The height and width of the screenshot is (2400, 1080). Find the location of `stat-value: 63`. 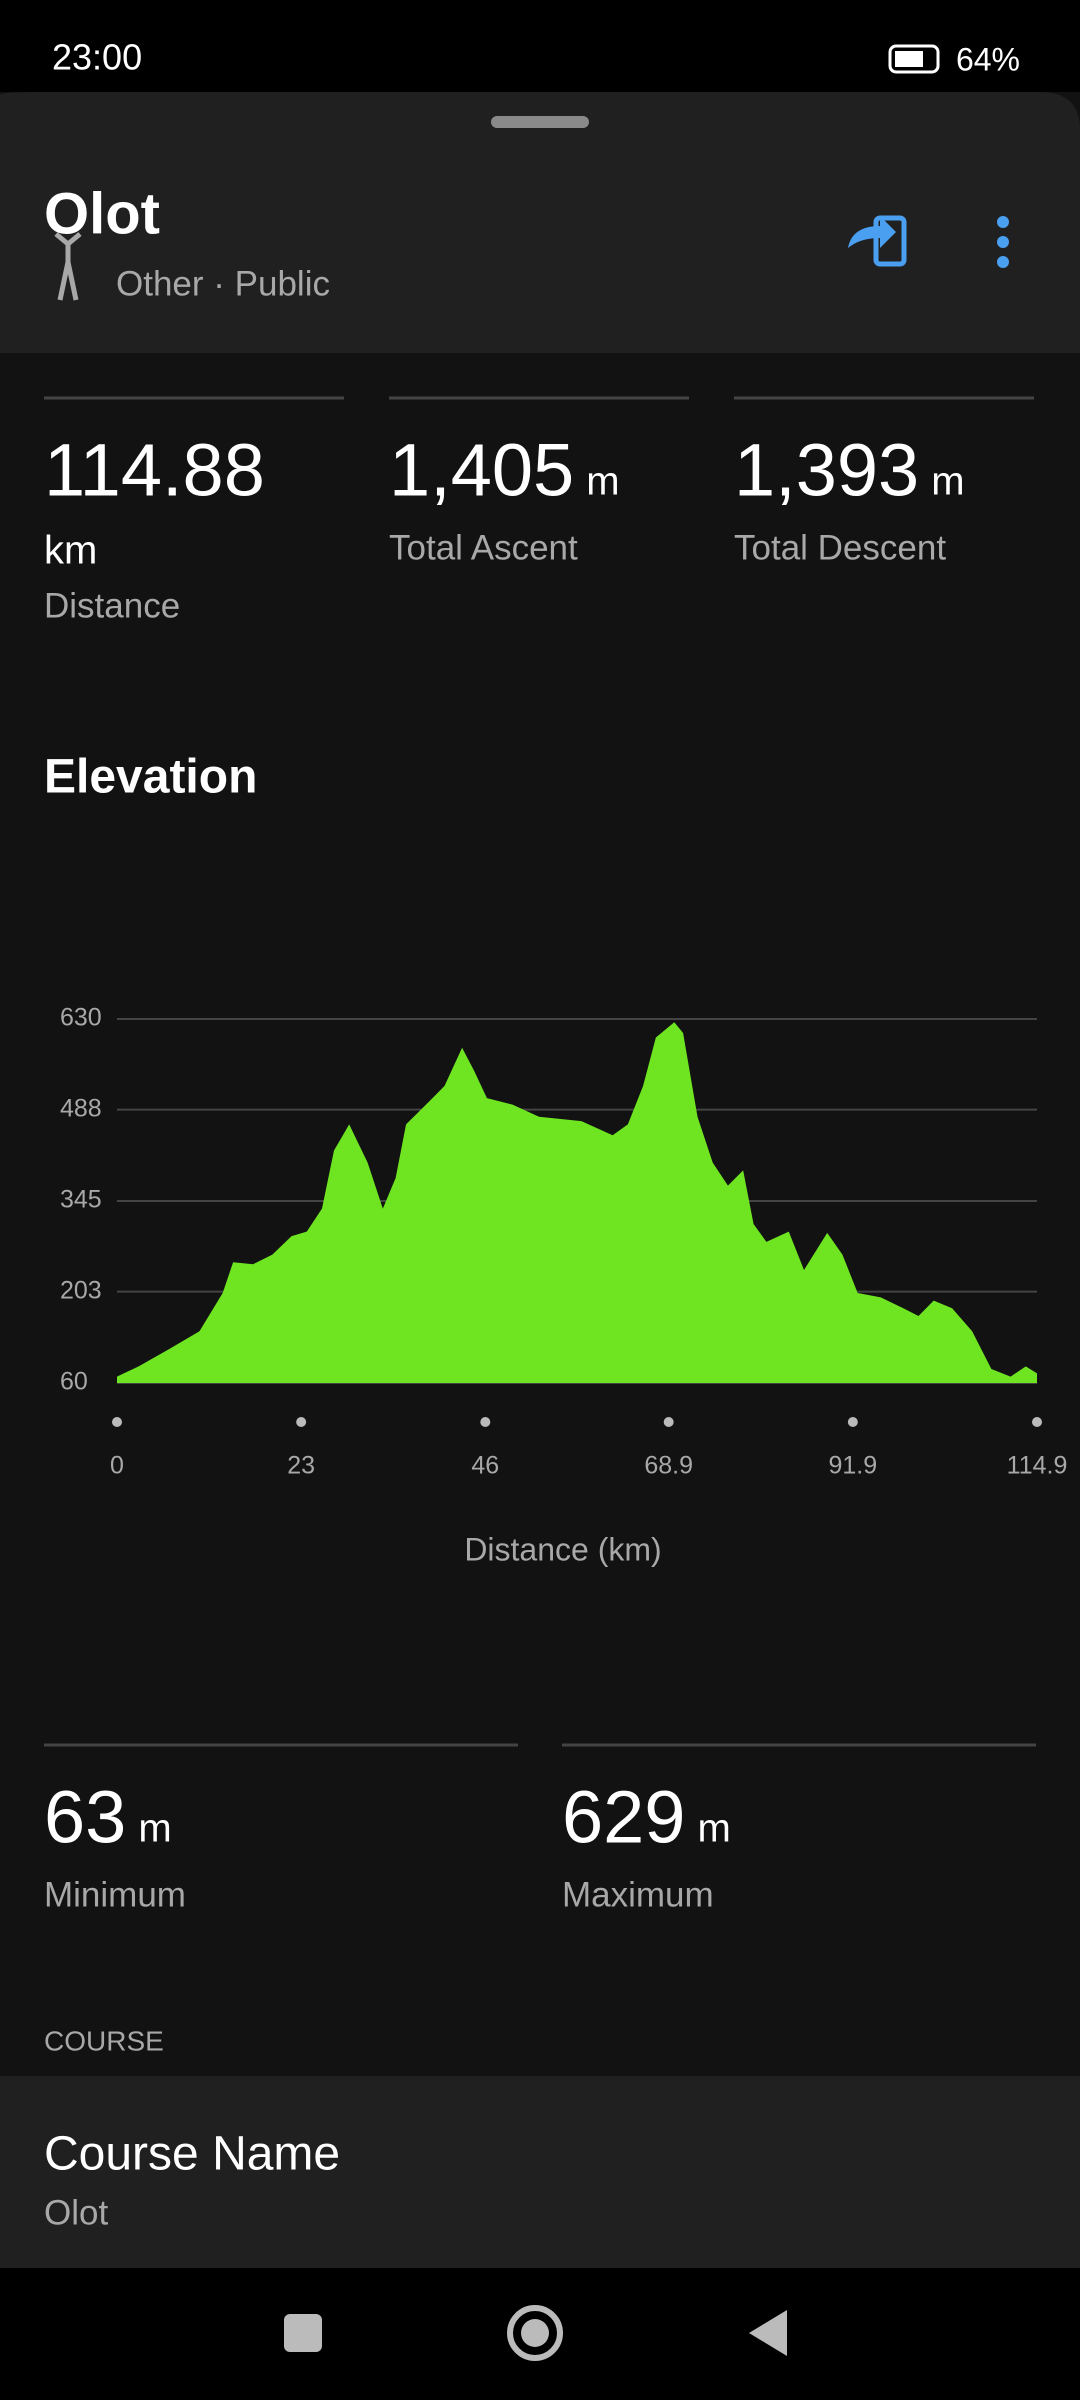

stat-value: 63 is located at coordinates (85, 1817).